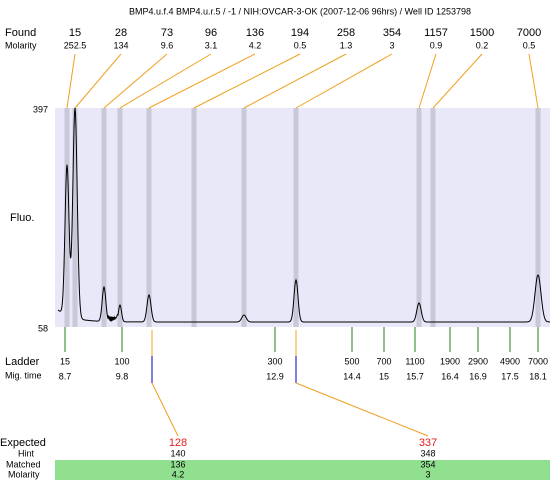 The height and width of the screenshot is (480, 550). Describe the element at coordinates (75, 45) in the screenshot. I see `found-molarity: 252.5` at that location.